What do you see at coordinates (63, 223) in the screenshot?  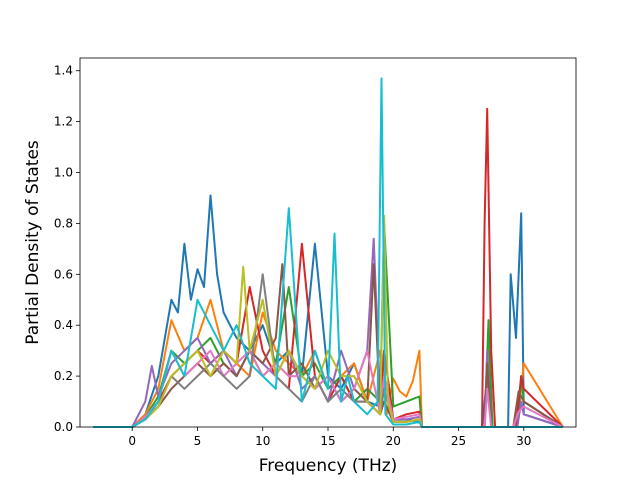 I see `y-tick-label: 0.8` at bounding box center [63, 223].